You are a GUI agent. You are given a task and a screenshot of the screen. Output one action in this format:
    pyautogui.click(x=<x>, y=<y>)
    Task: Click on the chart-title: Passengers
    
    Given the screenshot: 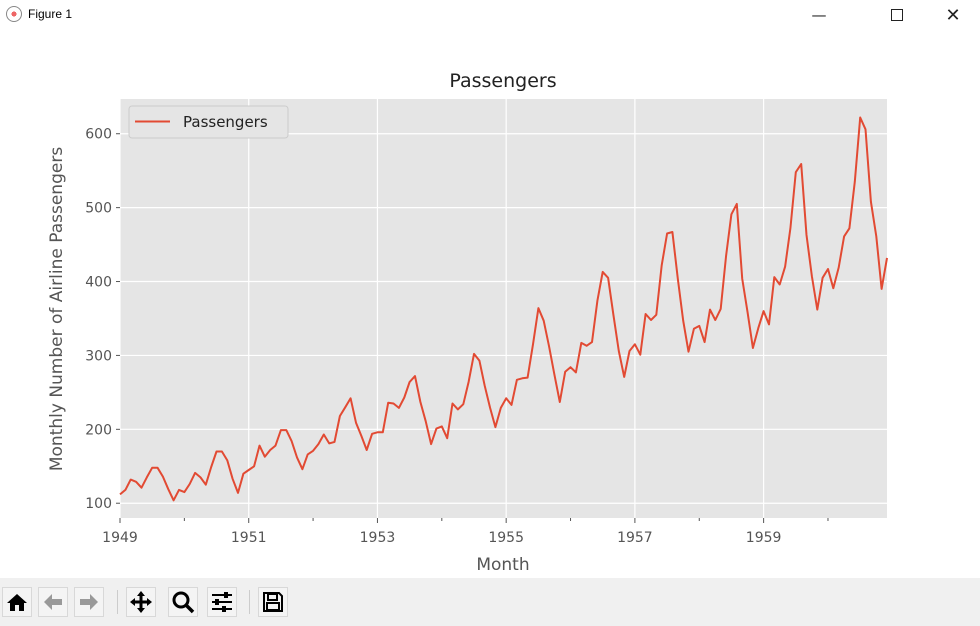 What is the action you would take?
    pyautogui.click(x=502, y=81)
    